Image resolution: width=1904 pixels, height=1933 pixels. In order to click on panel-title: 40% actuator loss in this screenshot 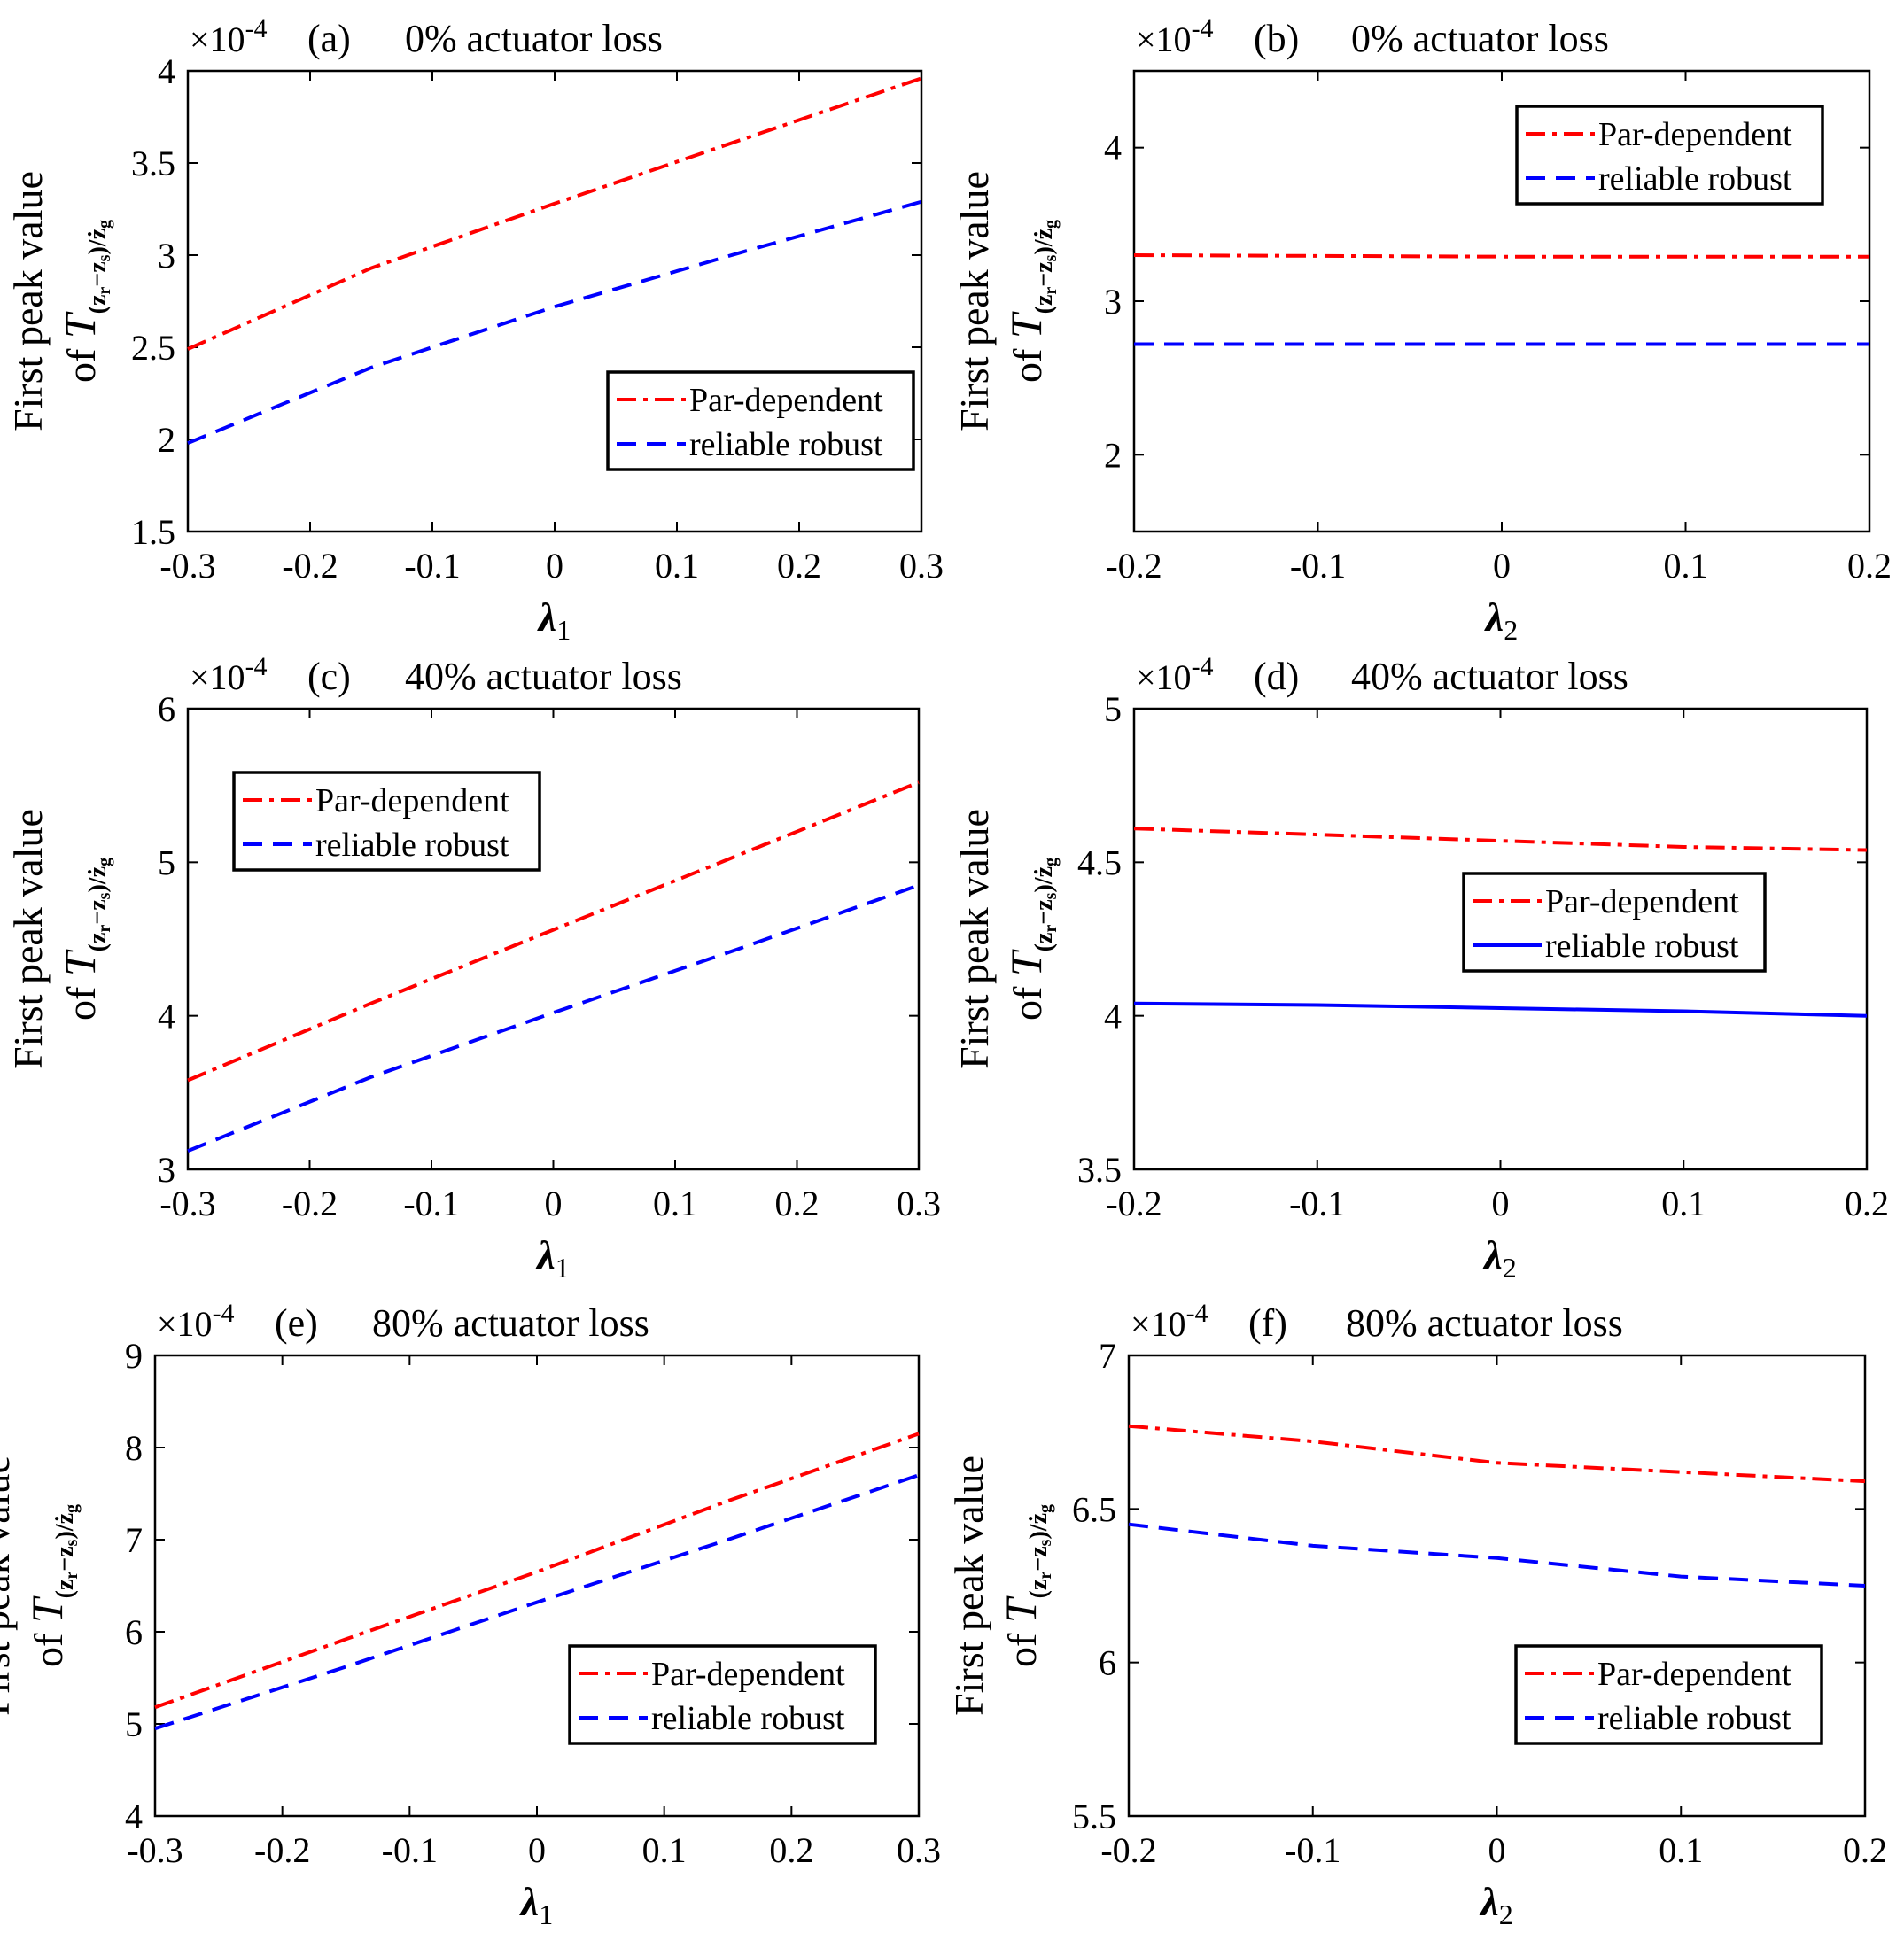, I will do `click(543, 676)`.